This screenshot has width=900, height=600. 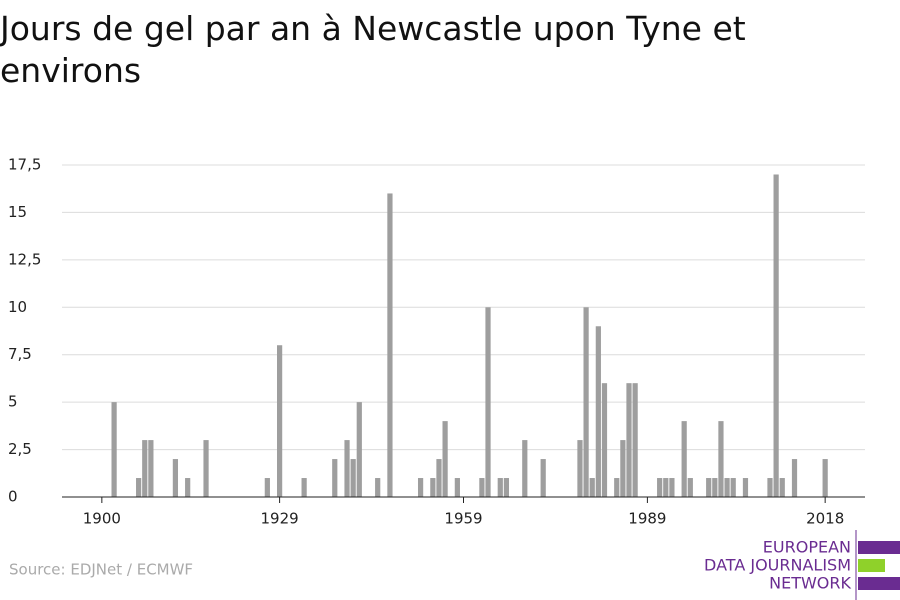 I want to click on y-tick-label: 17,5, so click(x=24, y=165).